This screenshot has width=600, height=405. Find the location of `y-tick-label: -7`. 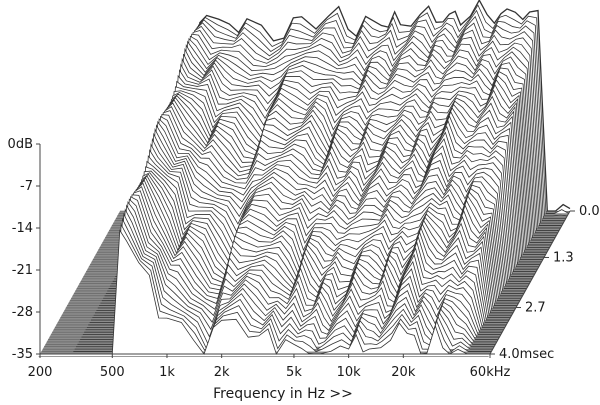

y-tick-label: -7 is located at coordinates (26, 186).